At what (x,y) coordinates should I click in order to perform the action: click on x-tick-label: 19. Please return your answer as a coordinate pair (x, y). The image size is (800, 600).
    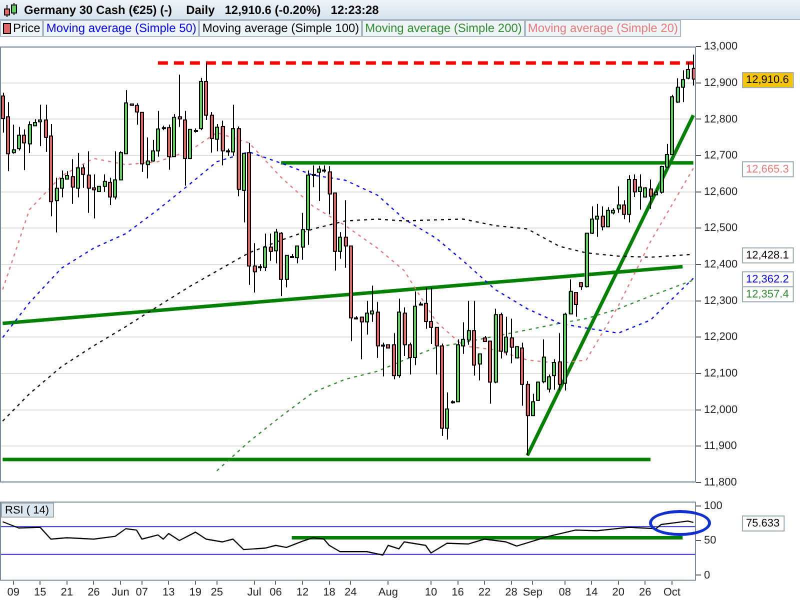
    Looking at the image, I should click on (195, 592).